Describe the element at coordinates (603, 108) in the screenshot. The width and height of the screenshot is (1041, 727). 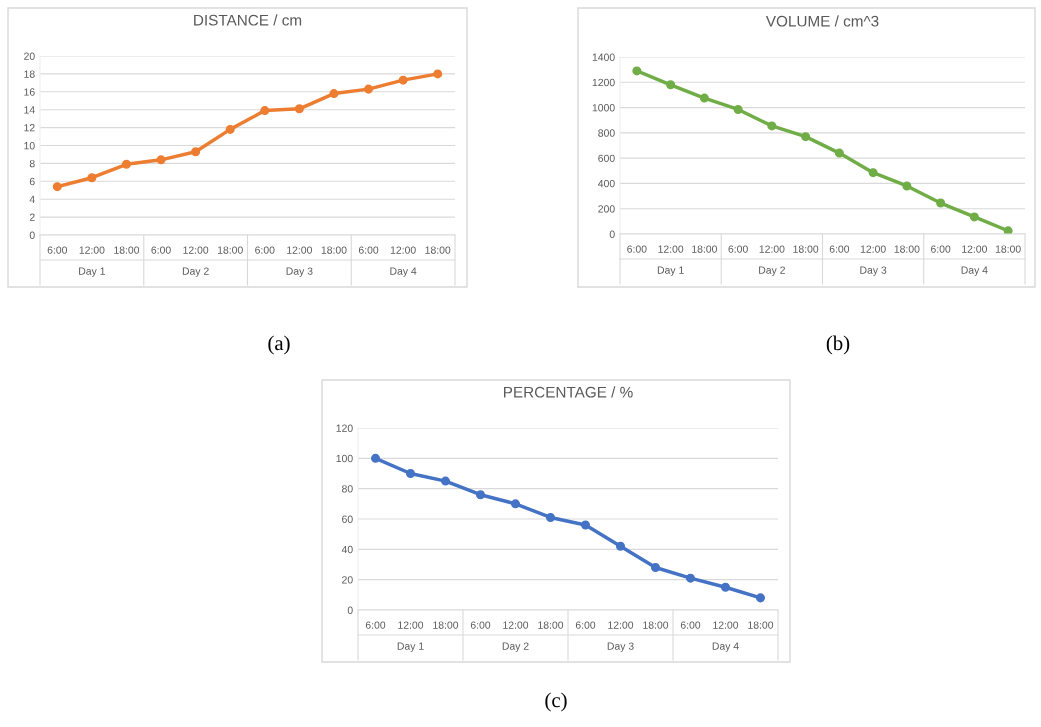
I see `y-tick-label: 1000` at that location.